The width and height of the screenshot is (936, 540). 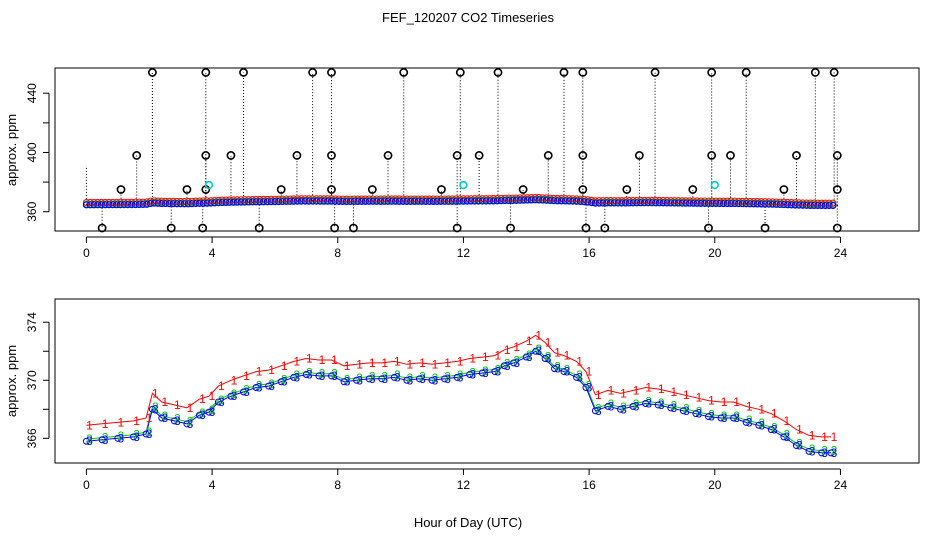 I want to click on x-tick-label: 4, so click(x=212, y=253).